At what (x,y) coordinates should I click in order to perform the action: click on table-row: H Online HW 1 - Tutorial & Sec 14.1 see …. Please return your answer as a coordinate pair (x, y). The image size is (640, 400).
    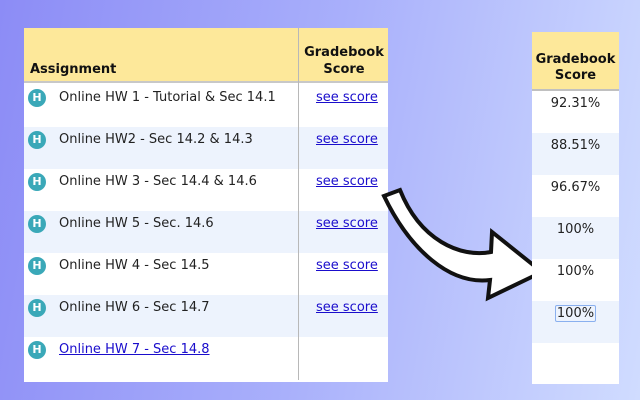
    Looking at the image, I should click on (206, 106).